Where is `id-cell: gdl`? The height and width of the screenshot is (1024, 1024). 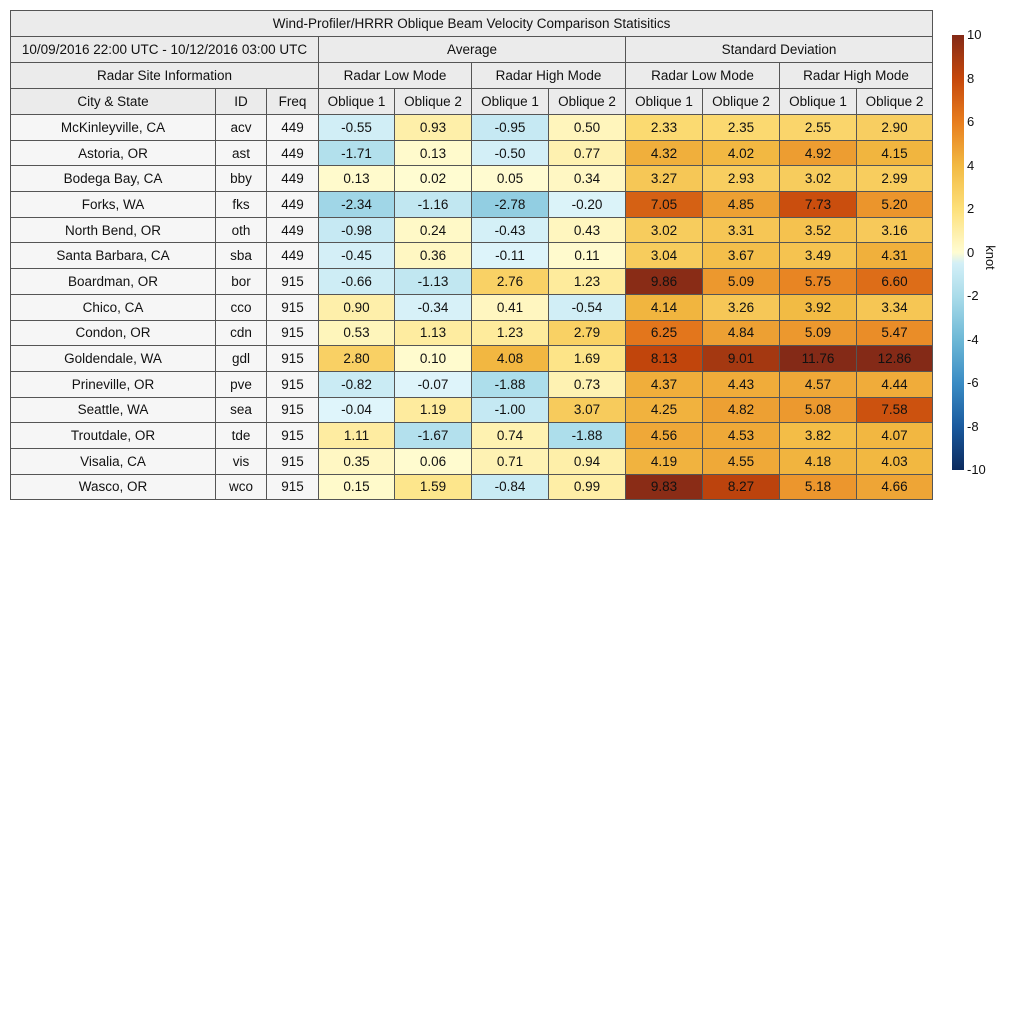 id-cell: gdl is located at coordinates (241, 358).